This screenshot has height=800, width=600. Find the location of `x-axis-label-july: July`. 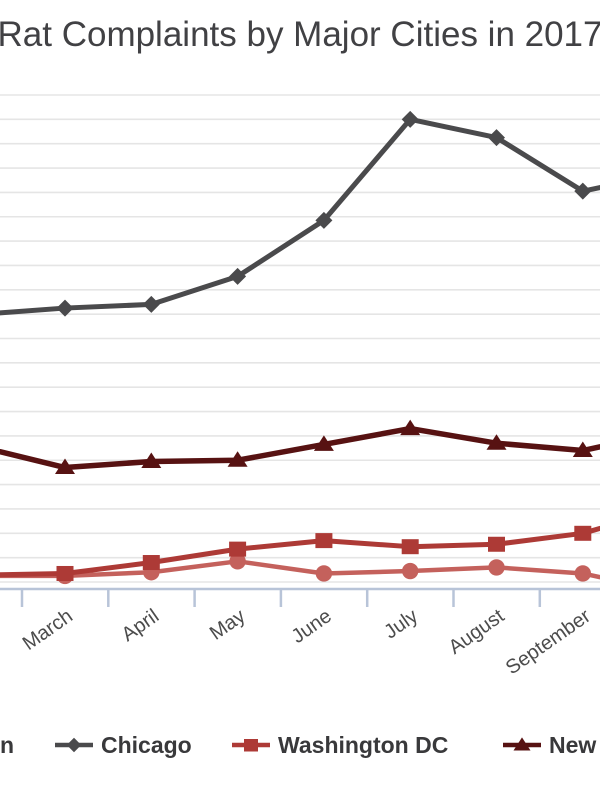

x-axis-label-july: July is located at coordinates (401, 624).